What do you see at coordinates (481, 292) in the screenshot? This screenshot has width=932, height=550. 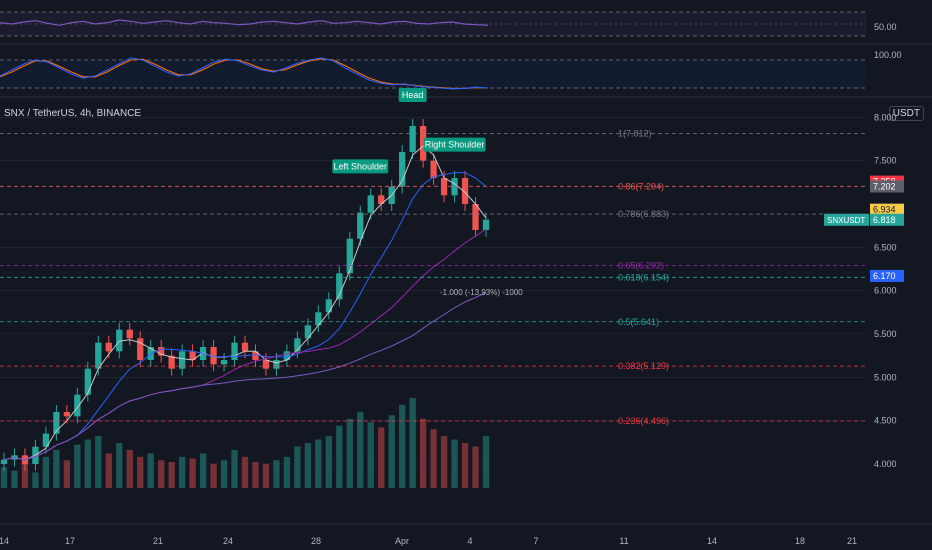 I see `target-label: -1.000 (-13.93%) -1000` at bounding box center [481, 292].